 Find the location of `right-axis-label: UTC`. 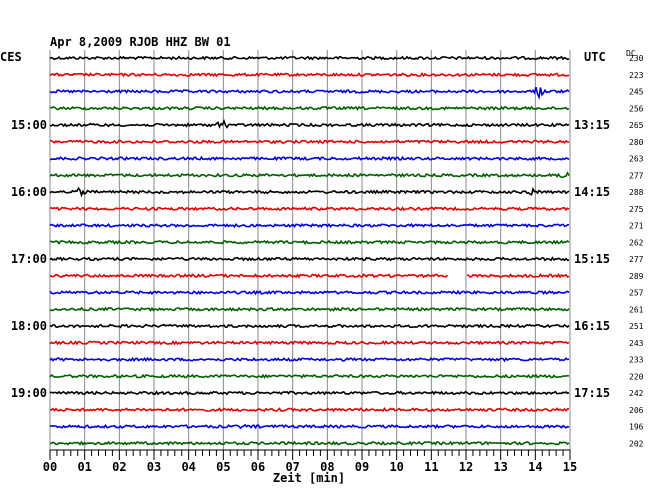

right-axis-label: UTC is located at coordinates (595, 57).